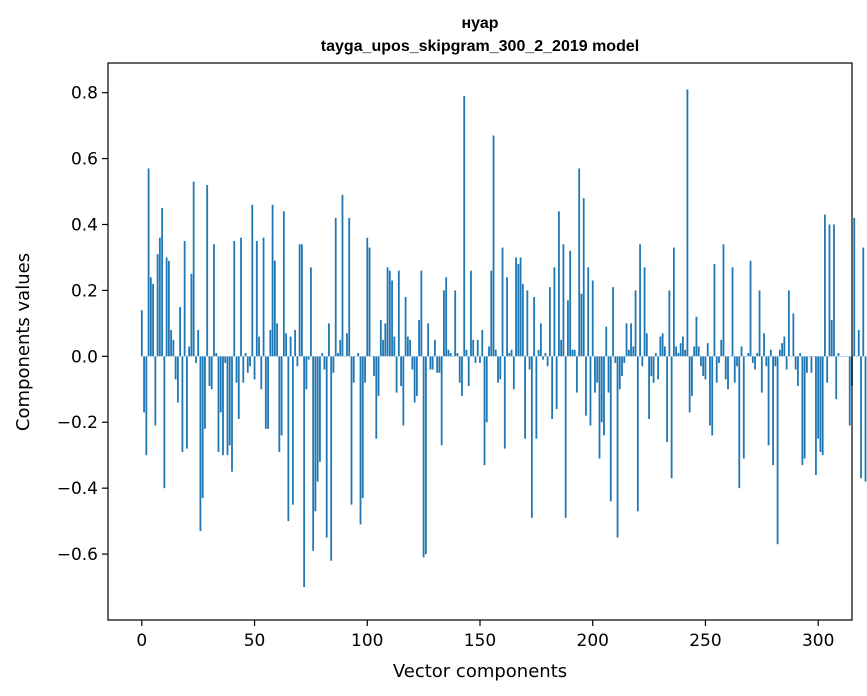 This screenshot has width=867, height=696. I want to click on y-tick-label: 0.0, so click(84, 357).